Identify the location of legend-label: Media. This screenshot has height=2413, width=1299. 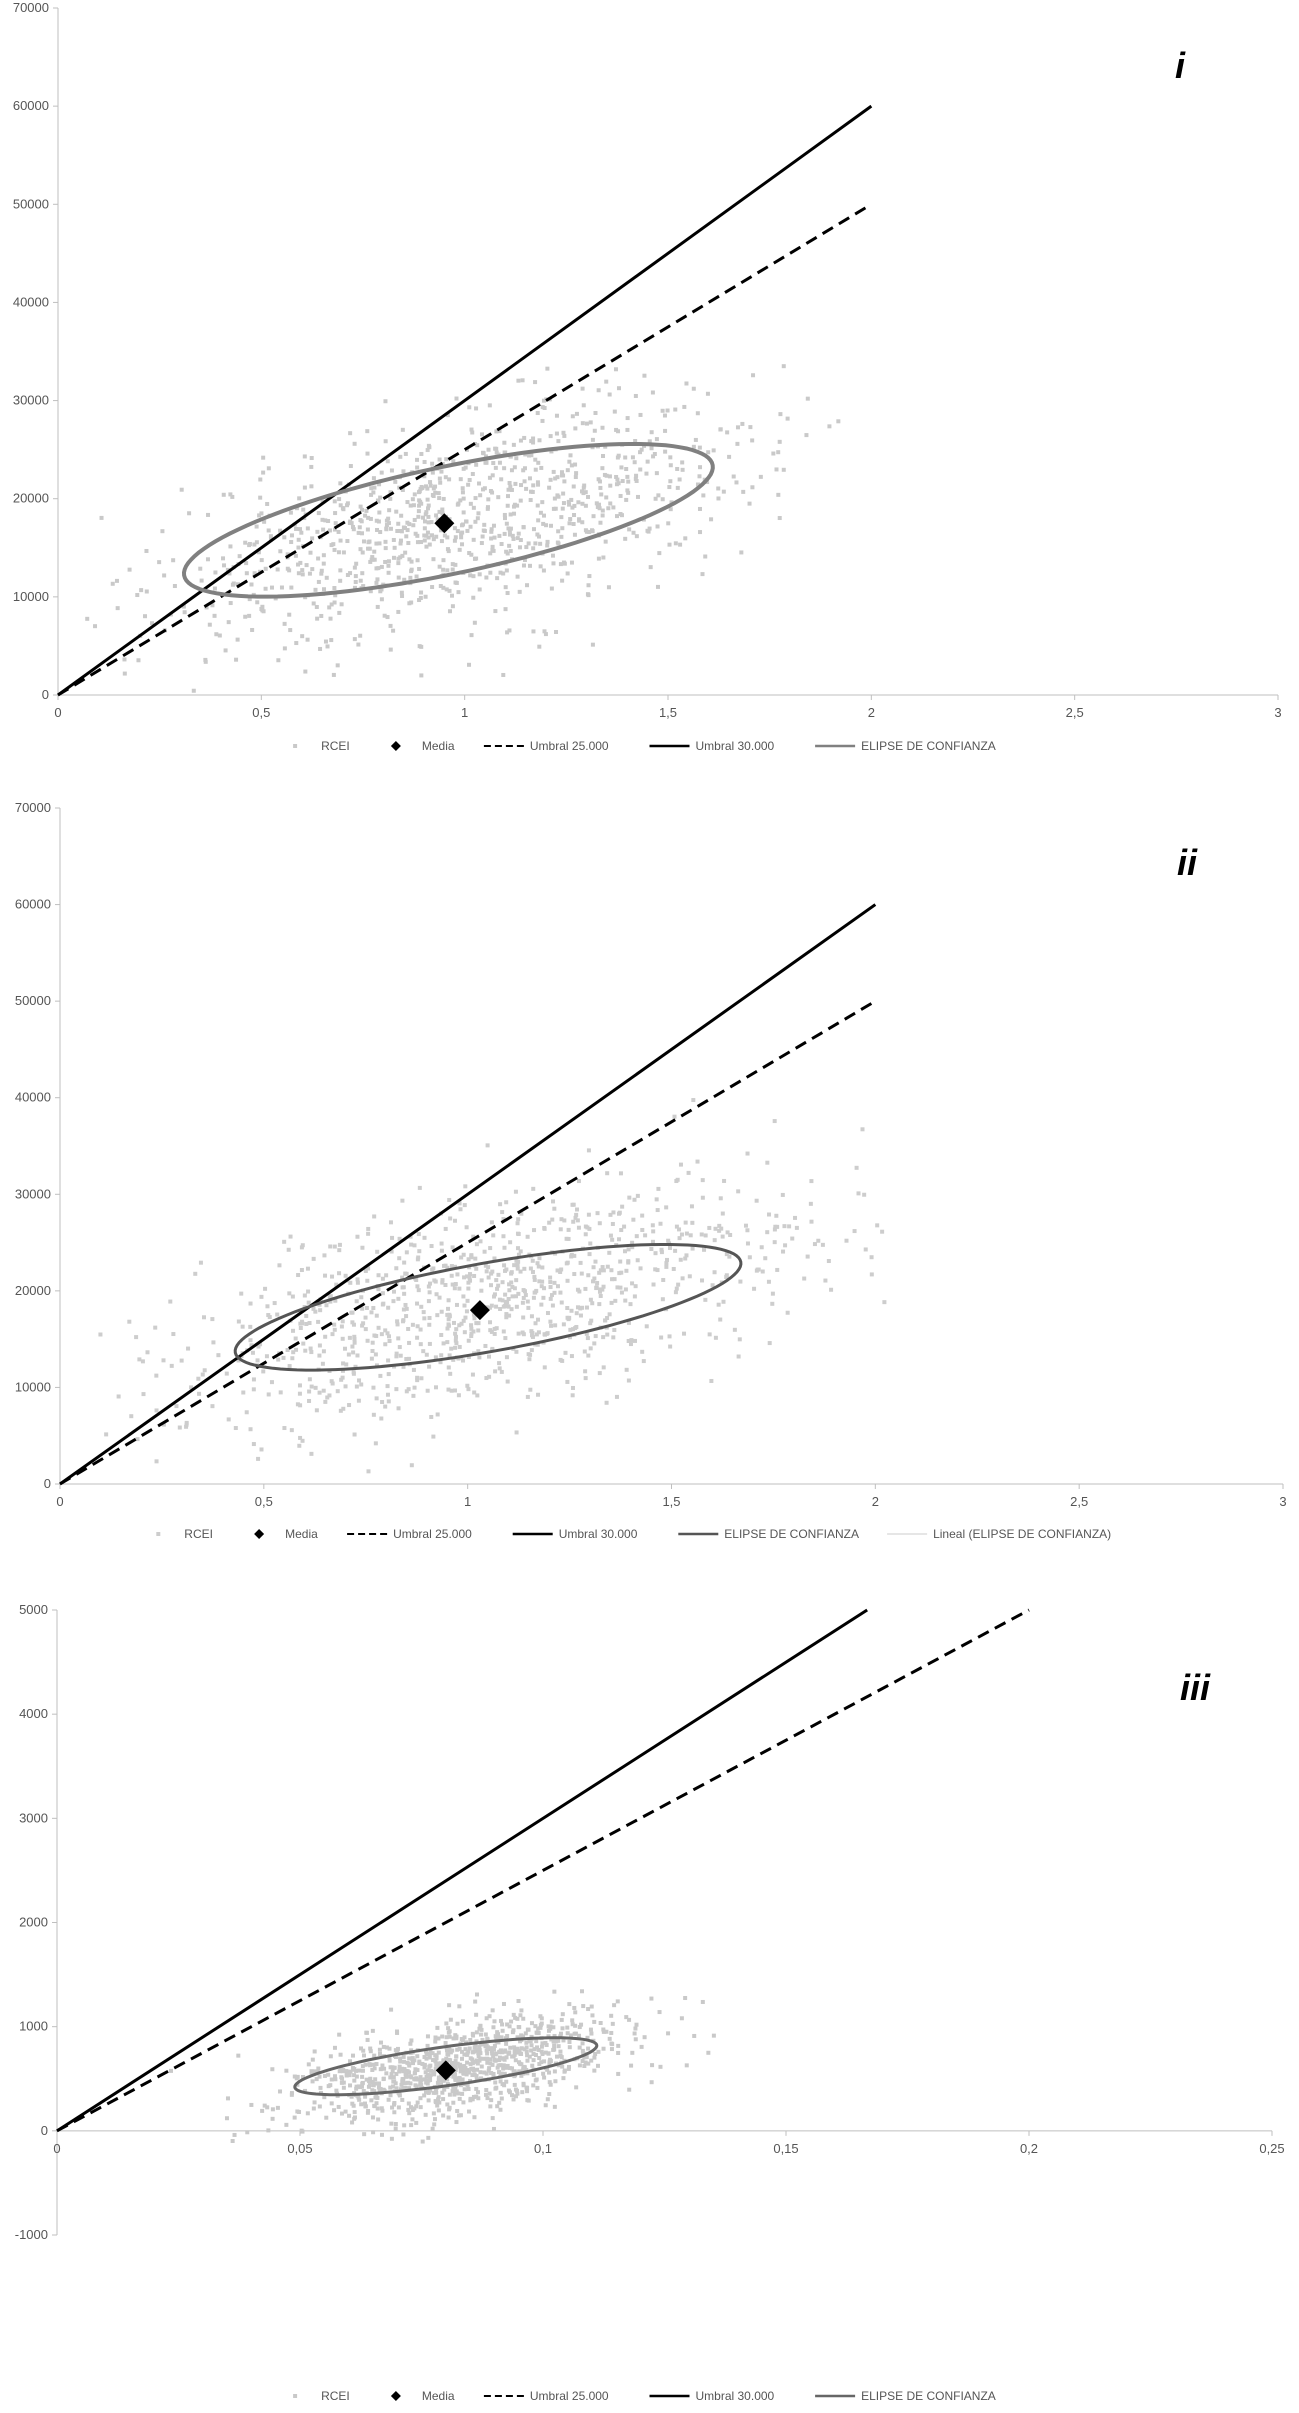
(301, 1534).